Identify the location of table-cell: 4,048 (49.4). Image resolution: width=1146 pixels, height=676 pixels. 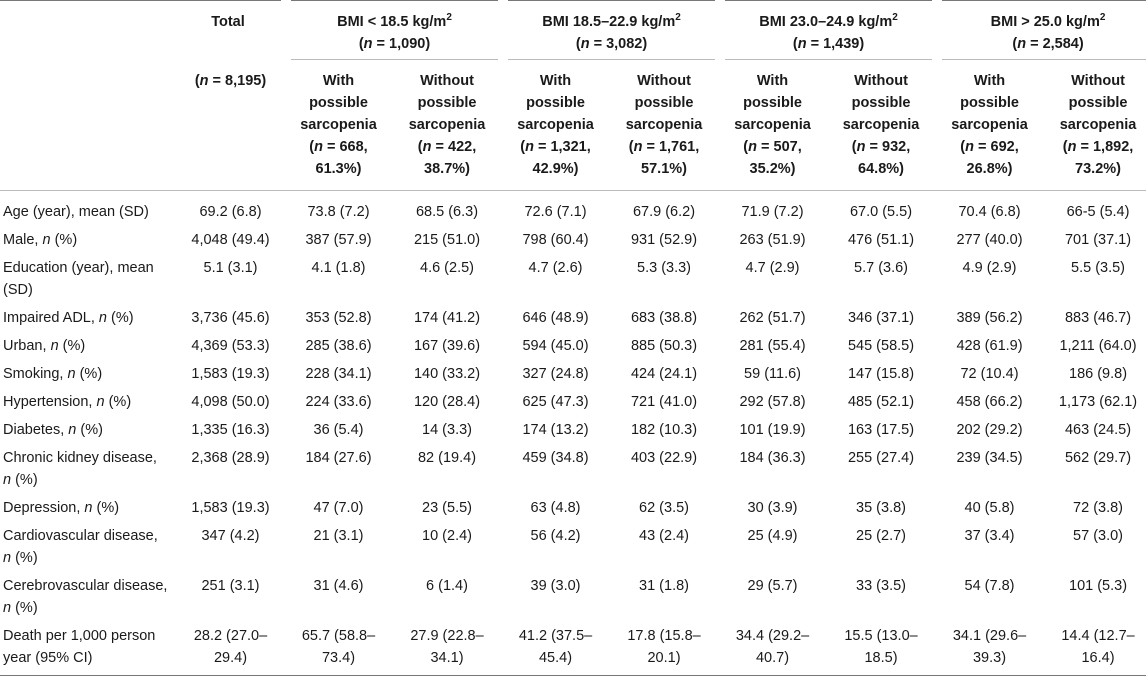
(230, 240).